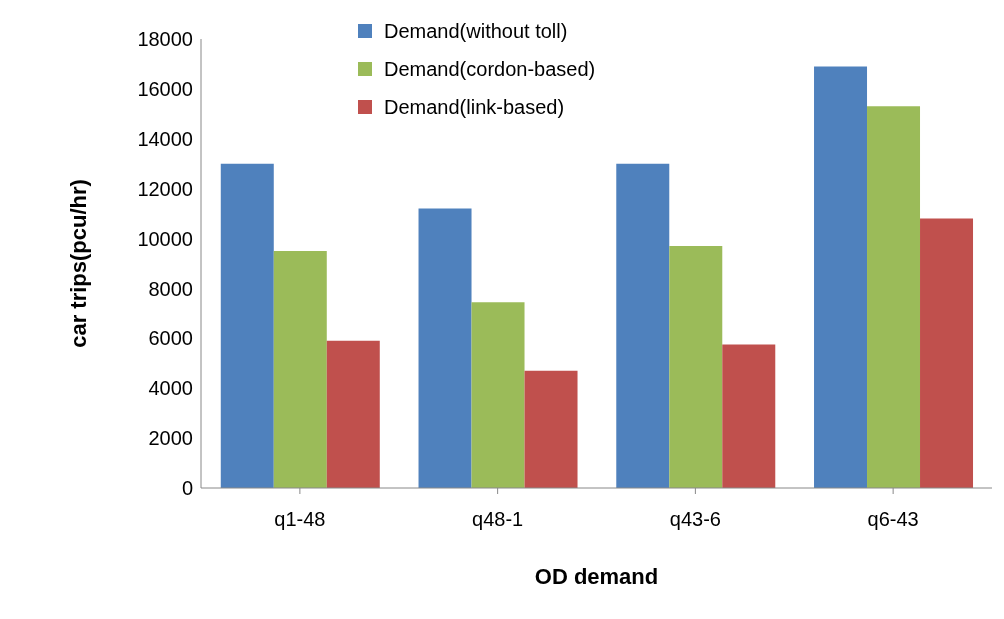 Image resolution: width=1004 pixels, height=619 pixels. Describe the element at coordinates (165, 238) in the screenshot. I see `y-tick-label: 10000` at that location.